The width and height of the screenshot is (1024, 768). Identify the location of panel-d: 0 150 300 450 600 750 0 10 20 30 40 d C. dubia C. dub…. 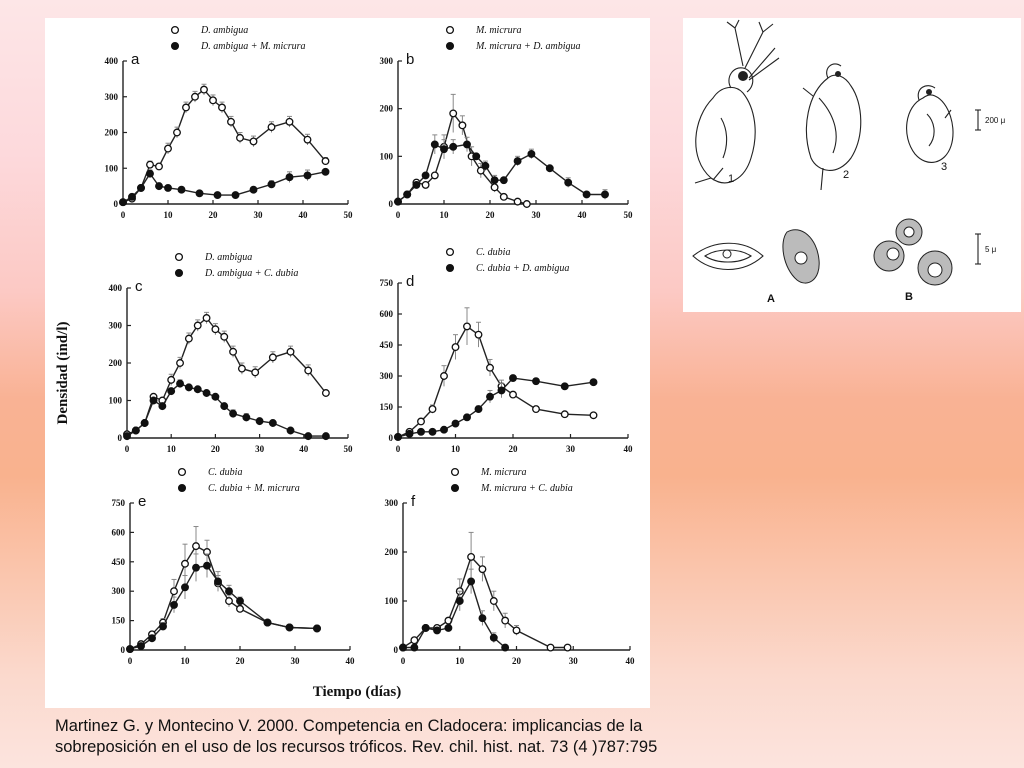
(507, 350).